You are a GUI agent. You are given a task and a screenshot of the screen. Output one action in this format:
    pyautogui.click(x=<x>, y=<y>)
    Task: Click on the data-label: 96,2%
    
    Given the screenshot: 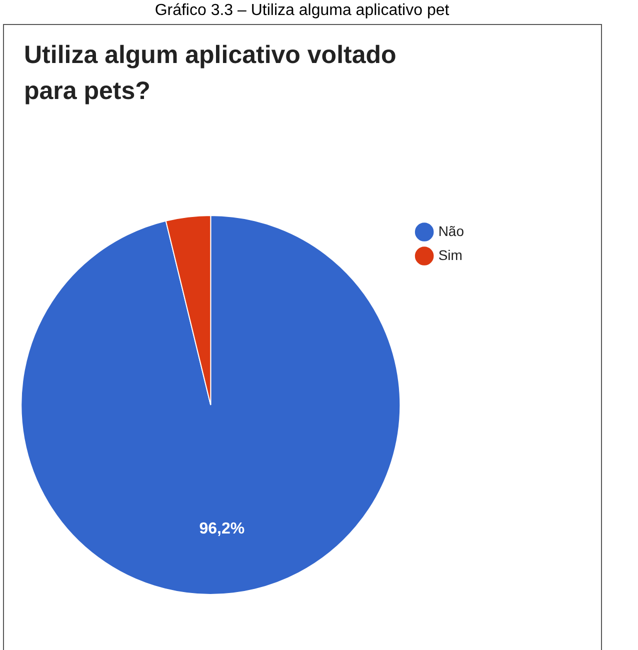 What is the action you would take?
    pyautogui.click(x=222, y=529)
    